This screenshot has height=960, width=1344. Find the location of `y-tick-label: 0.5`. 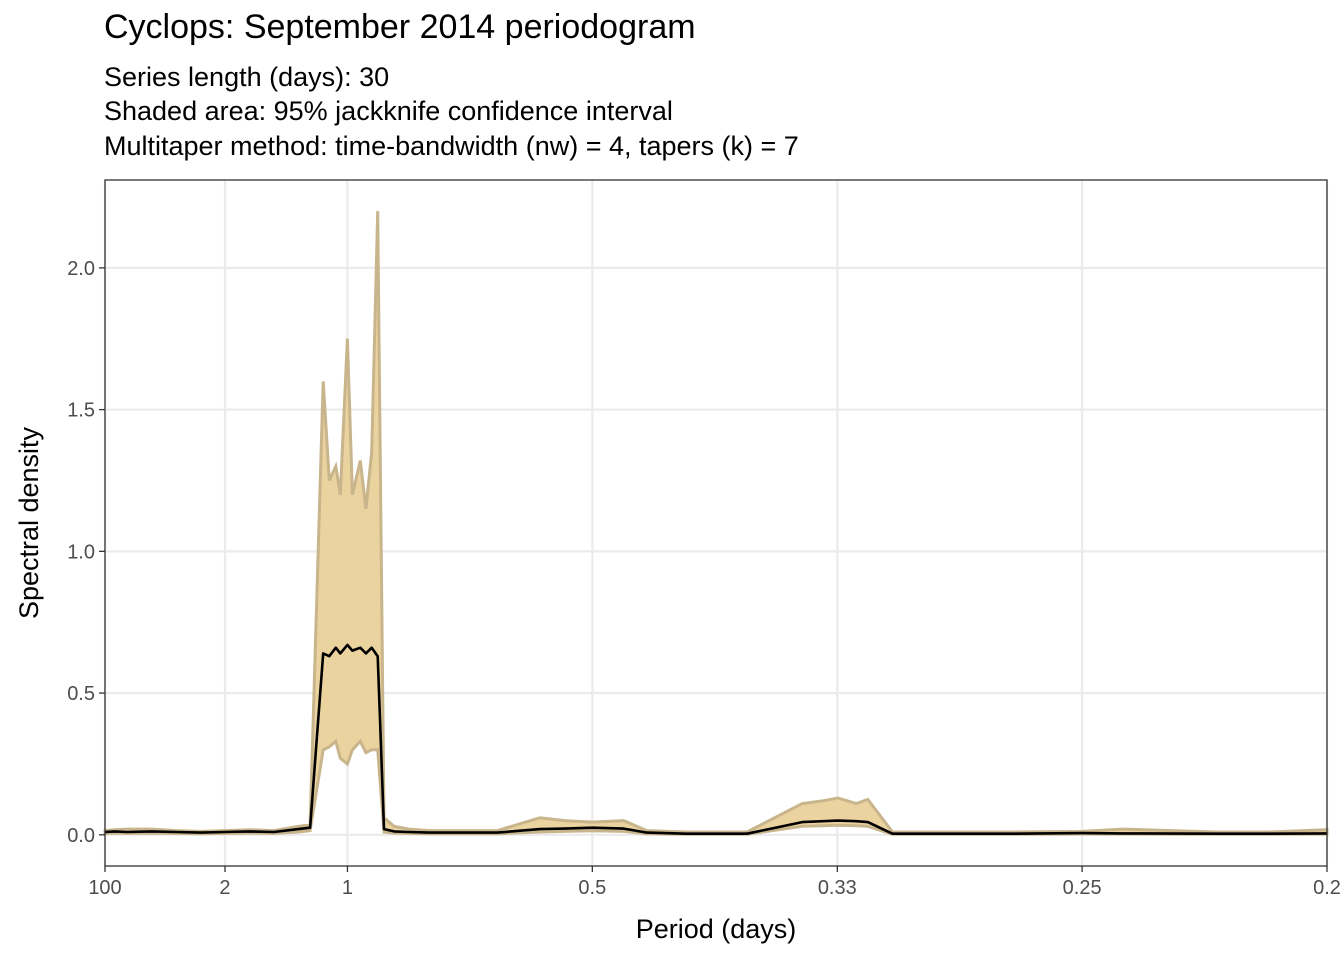

y-tick-label: 0.5 is located at coordinates (81, 694).